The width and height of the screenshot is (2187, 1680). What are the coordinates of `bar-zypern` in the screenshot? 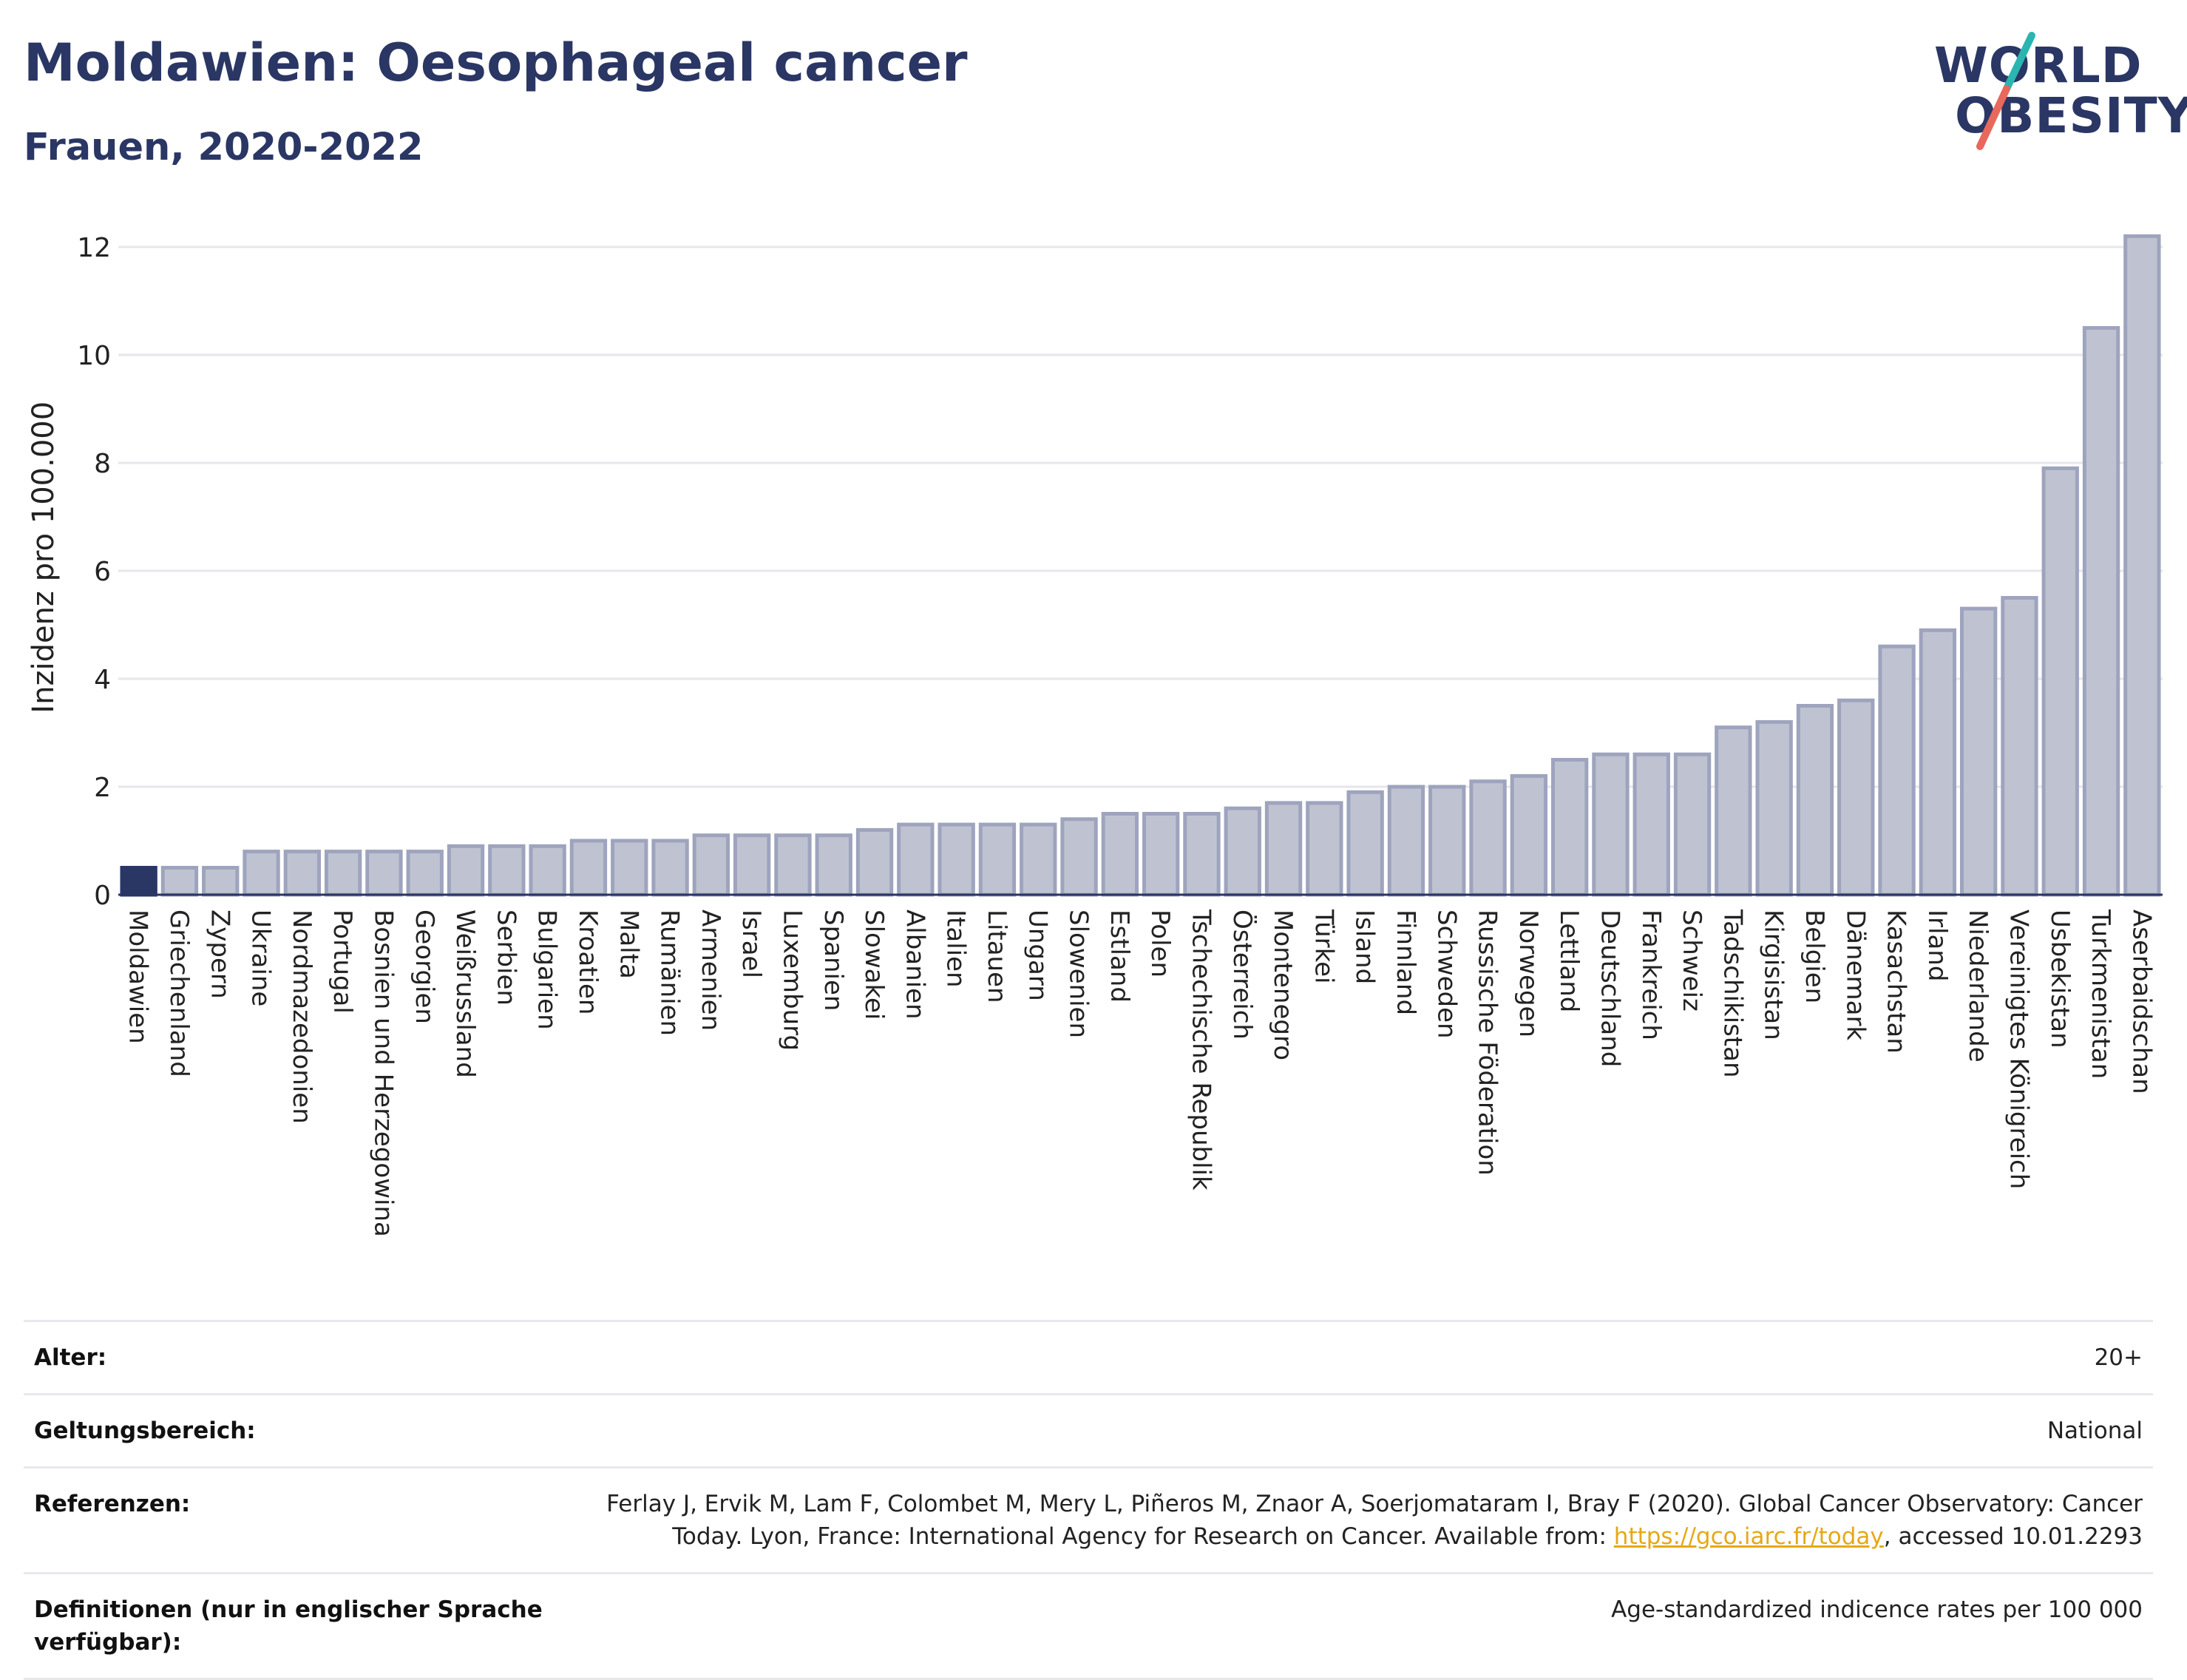 It's located at (221, 881).